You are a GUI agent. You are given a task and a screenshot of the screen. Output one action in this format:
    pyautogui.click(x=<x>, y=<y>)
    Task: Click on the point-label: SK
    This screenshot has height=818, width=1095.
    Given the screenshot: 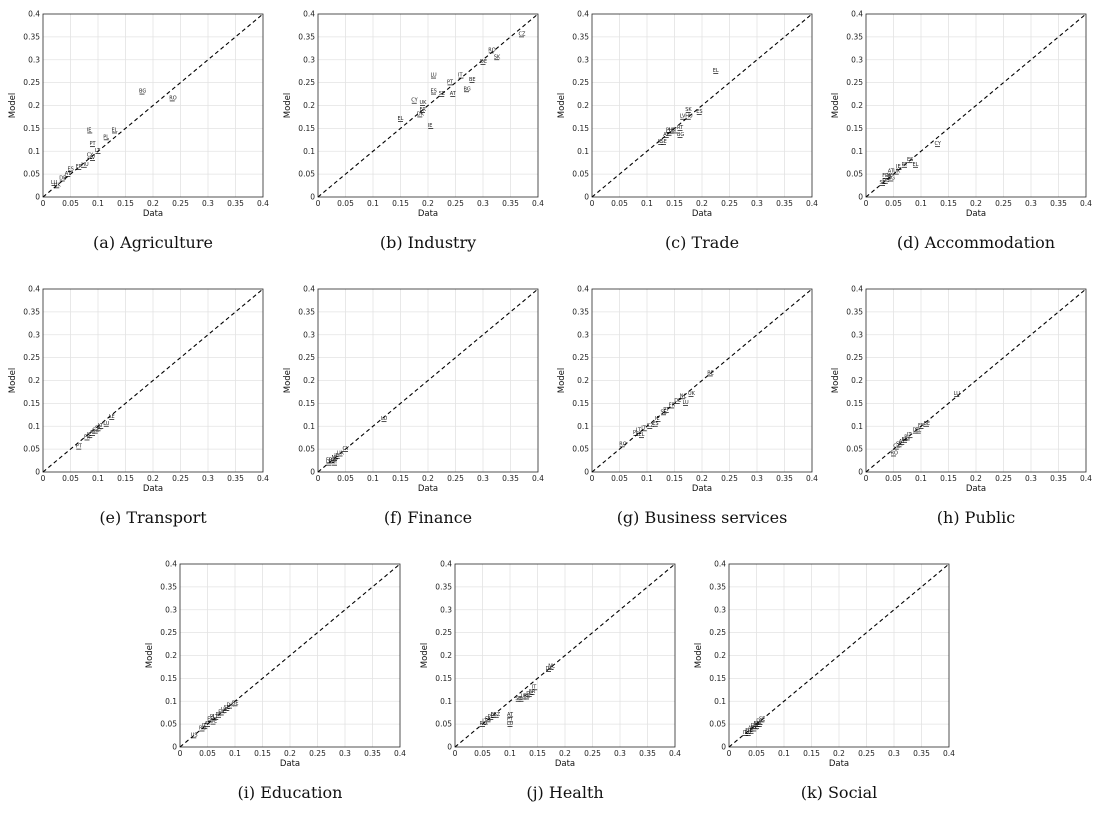 What is the action you would take?
    pyautogui.click(x=98, y=428)
    